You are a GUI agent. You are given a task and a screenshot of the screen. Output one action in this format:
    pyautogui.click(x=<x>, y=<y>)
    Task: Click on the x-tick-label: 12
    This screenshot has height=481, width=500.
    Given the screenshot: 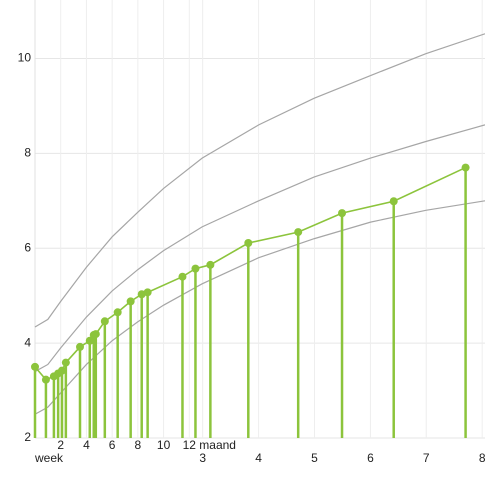 What is the action you would take?
    pyautogui.click(x=190, y=445)
    